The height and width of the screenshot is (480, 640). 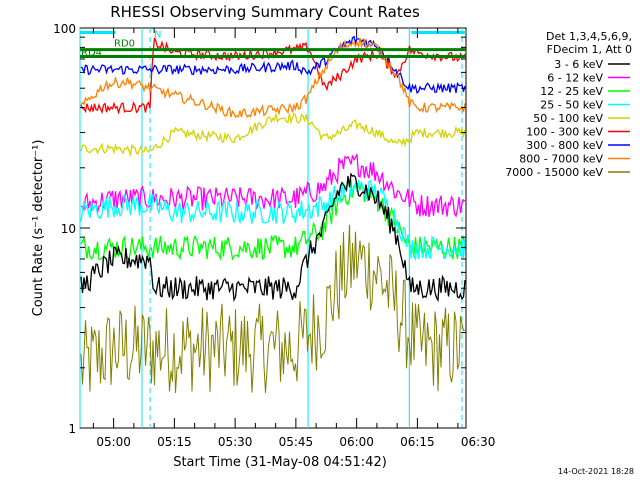 I want to click on flag-label-n: N, so click(x=157, y=34).